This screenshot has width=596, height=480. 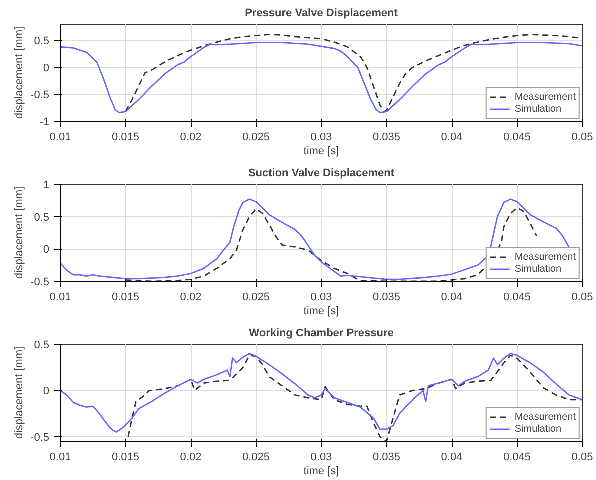 I want to click on chart-title: Working Chamber Pressure, so click(x=321, y=334).